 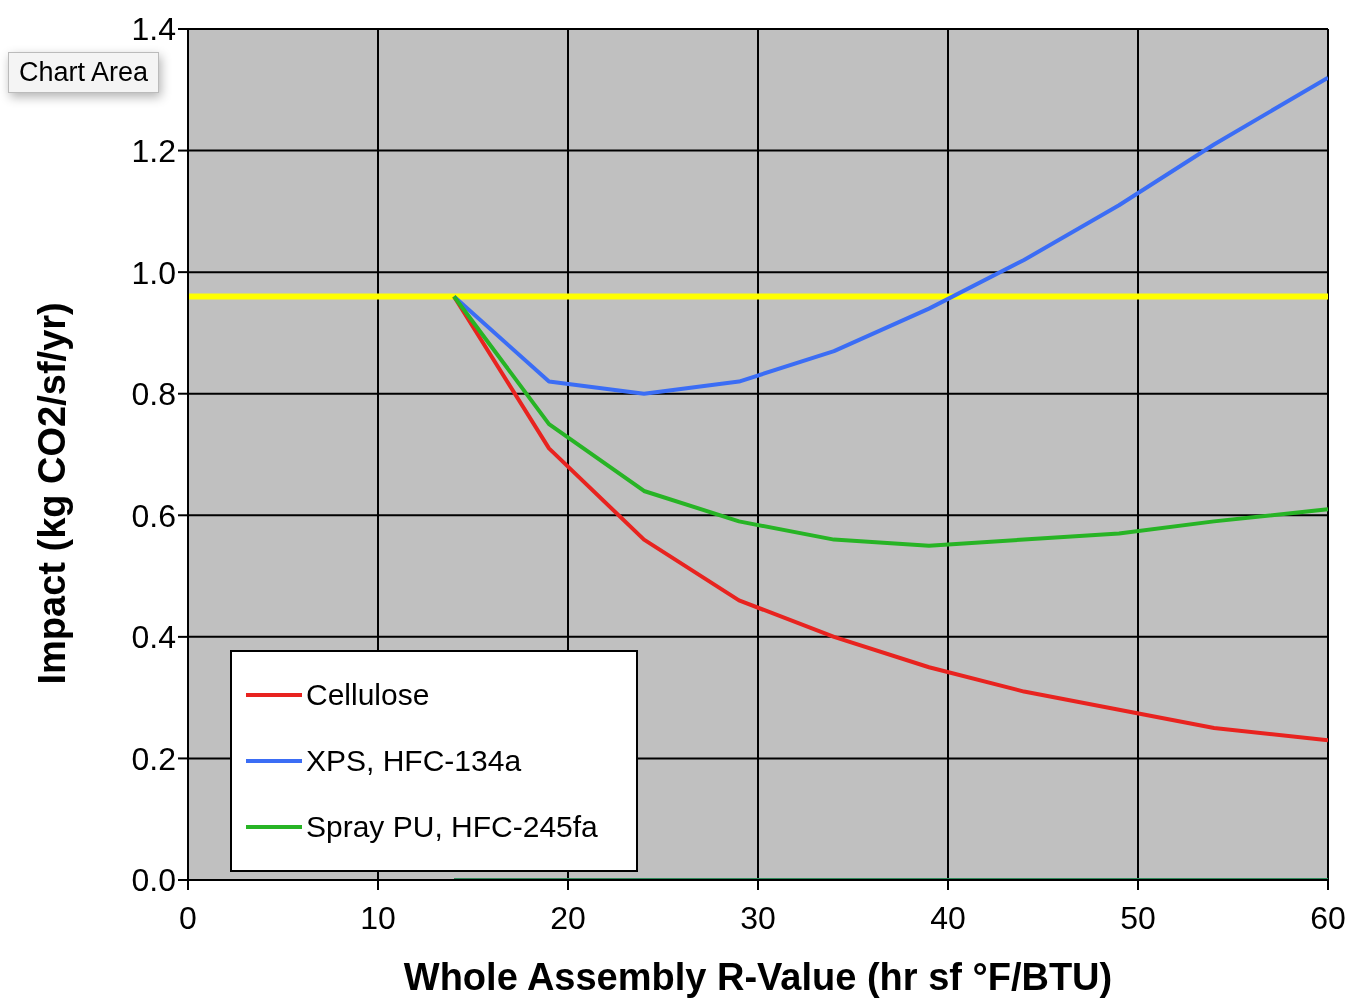 What do you see at coordinates (153, 394) in the screenshot?
I see `y-tick-label: 0.8` at bounding box center [153, 394].